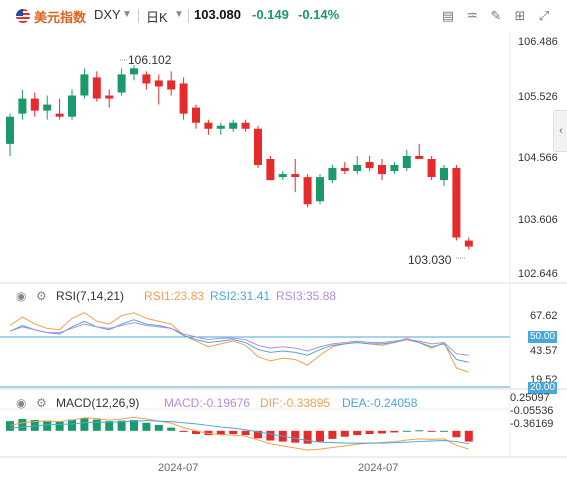  Describe the element at coordinates (306, 296) in the screenshot. I see `rsi3-value: RSI3:35.88` at that location.